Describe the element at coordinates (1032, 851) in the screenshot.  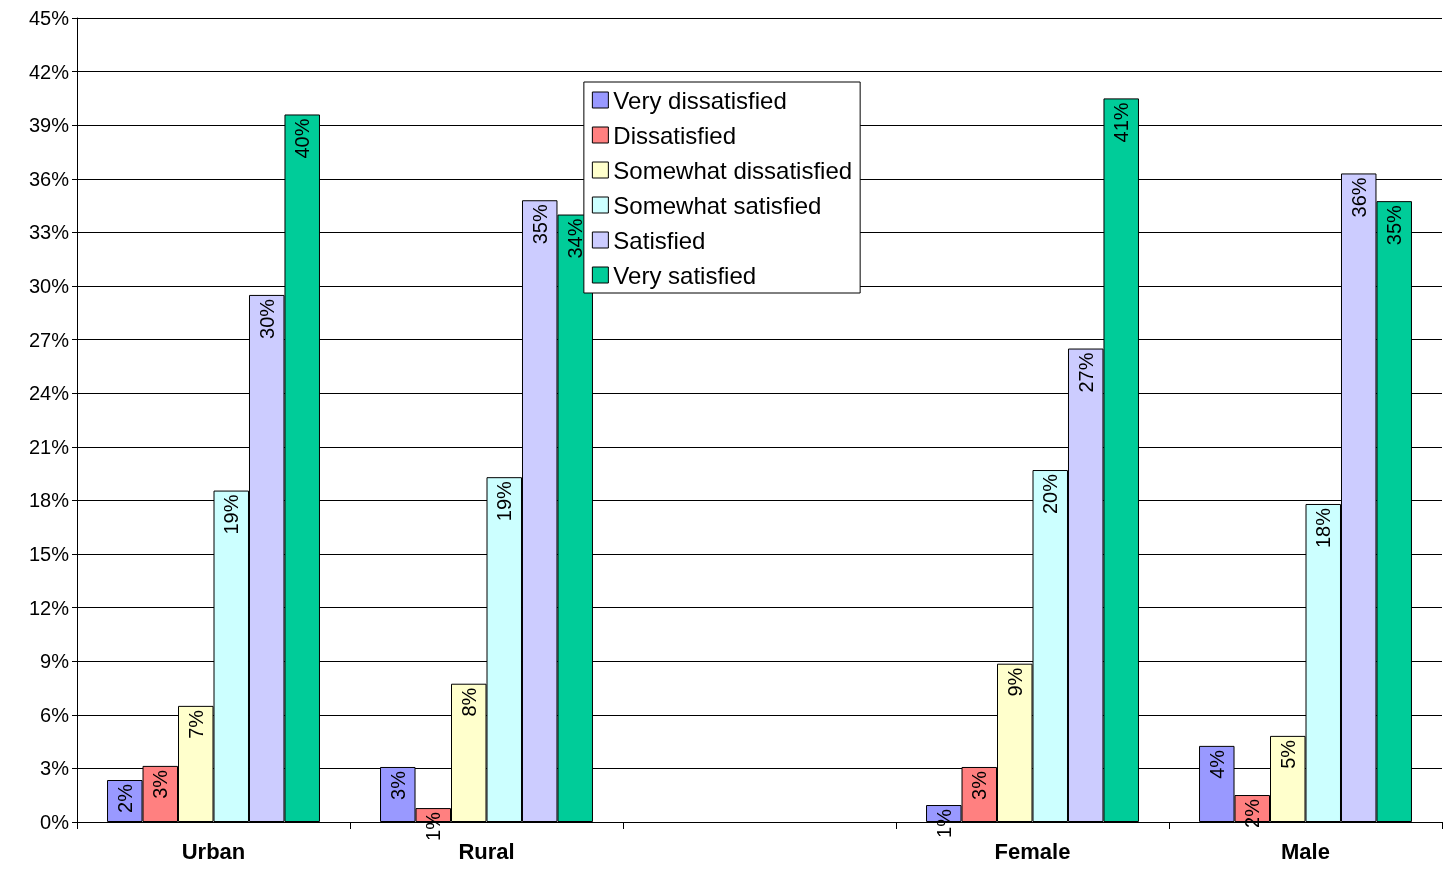
I see `x-tick-label: Female` at that location.